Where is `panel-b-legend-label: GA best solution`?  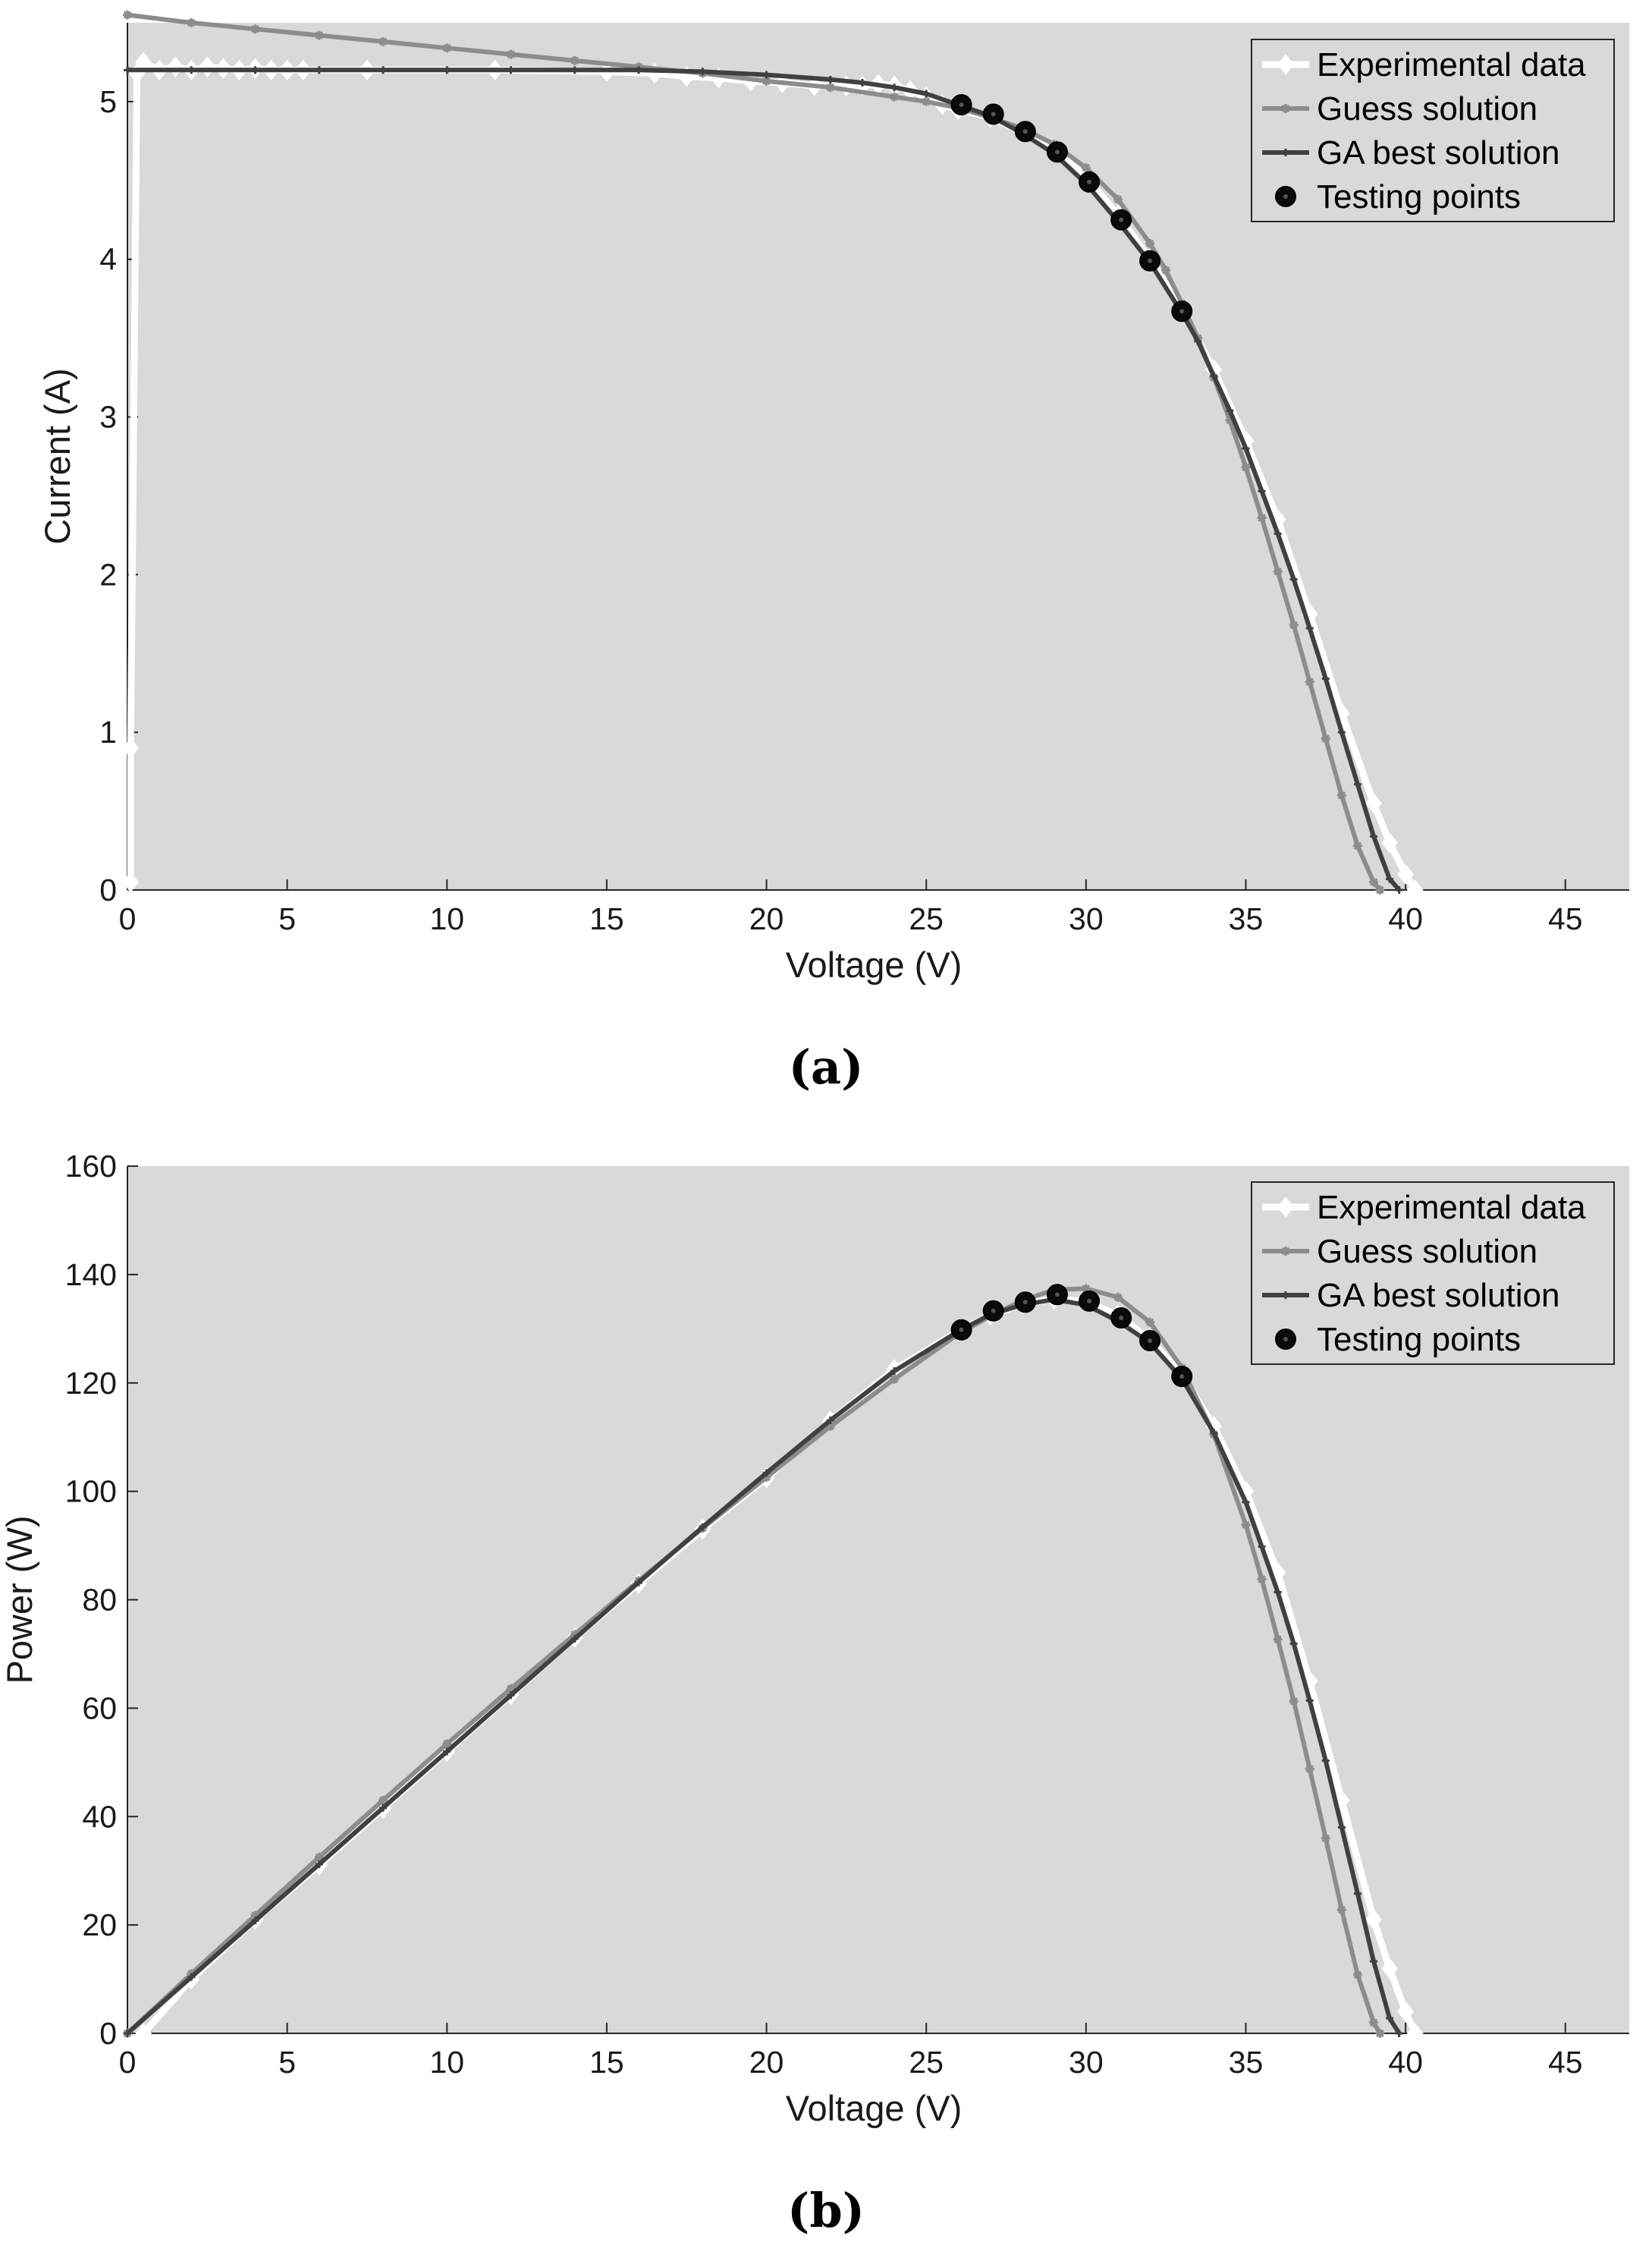 panel-b-legend-label: GA best solution is located at coordinates (1438, 1295).